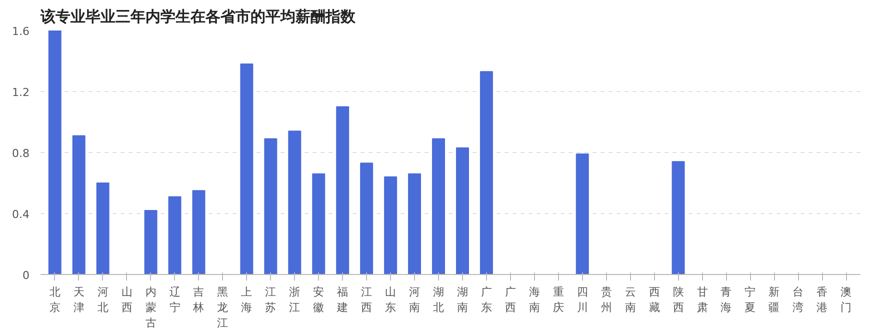  I want to click on y-tick-label: 0.8, so click(21, 153).